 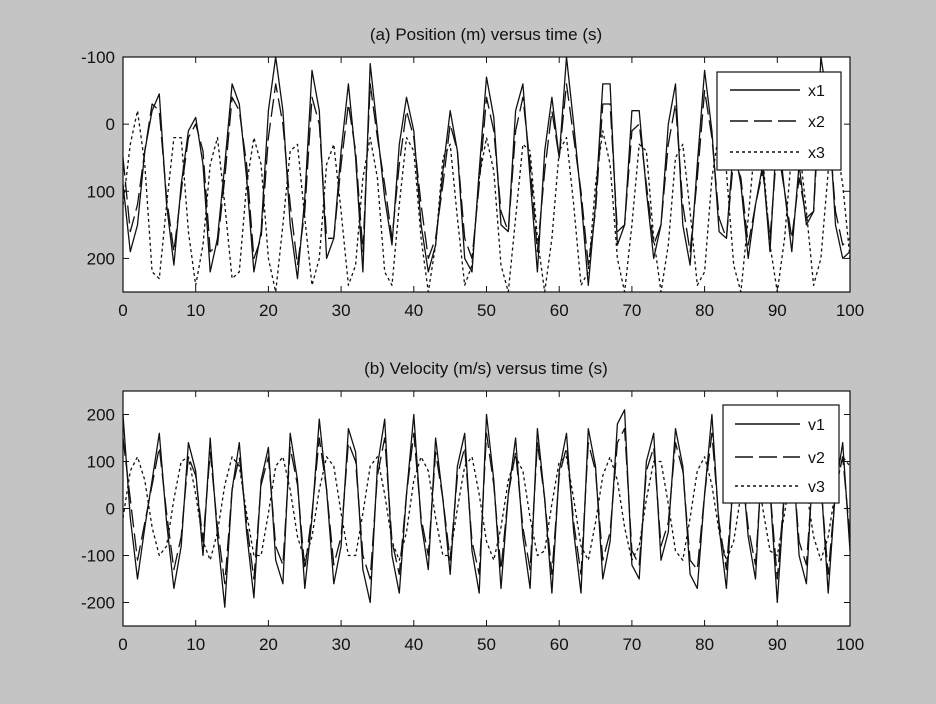 What do you see at coordinates (98, 603) in the screenshot?
I see `y-tick-label: -200` at bounding box center [98, 603].